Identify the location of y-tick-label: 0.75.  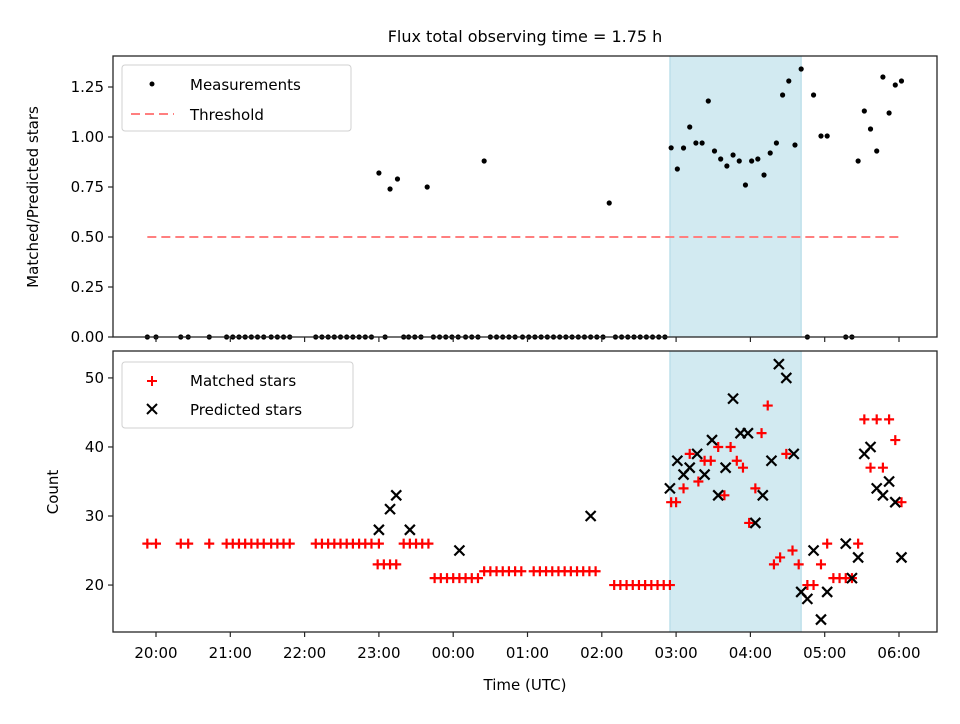
(87, 187).